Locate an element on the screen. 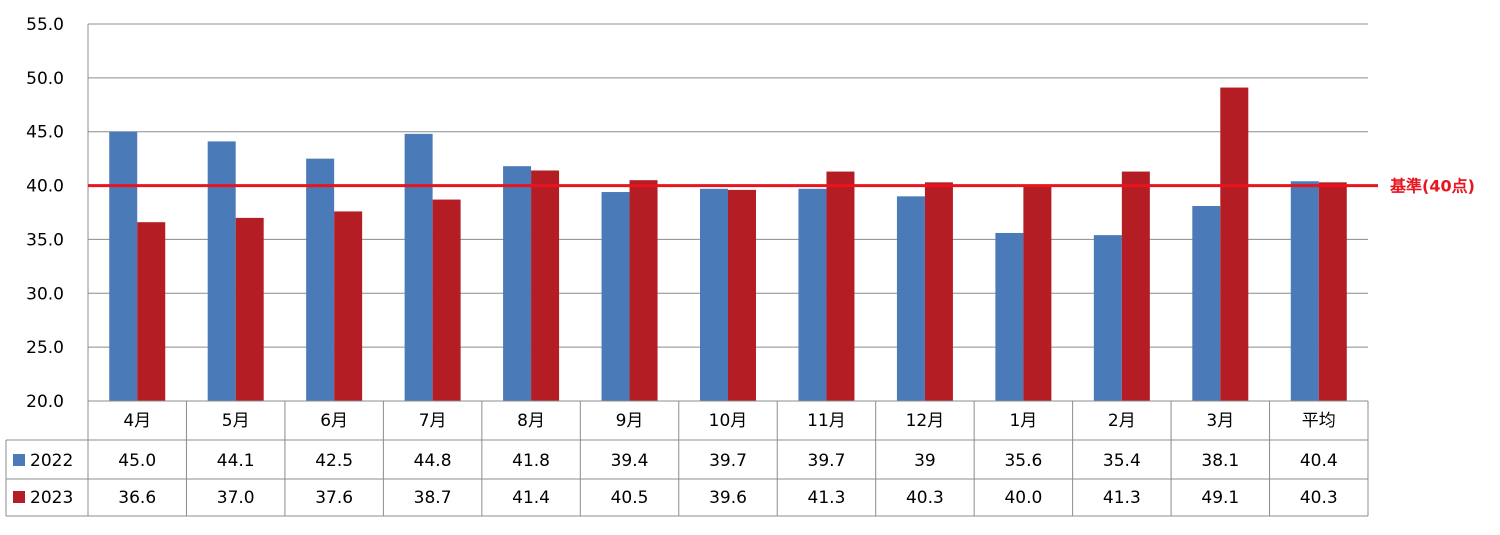  data-label-2022: 45.0 is located at coordinates (137, 461).